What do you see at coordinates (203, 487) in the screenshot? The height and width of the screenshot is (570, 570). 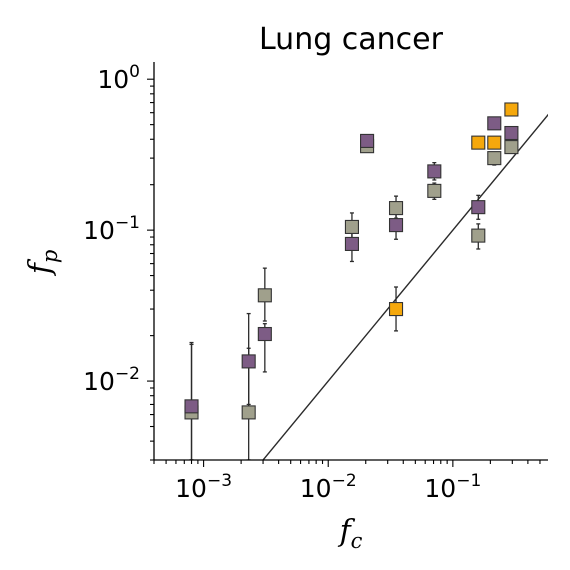 I see `x-tick-label: 10⁻³` at bounding box center [203, 487].